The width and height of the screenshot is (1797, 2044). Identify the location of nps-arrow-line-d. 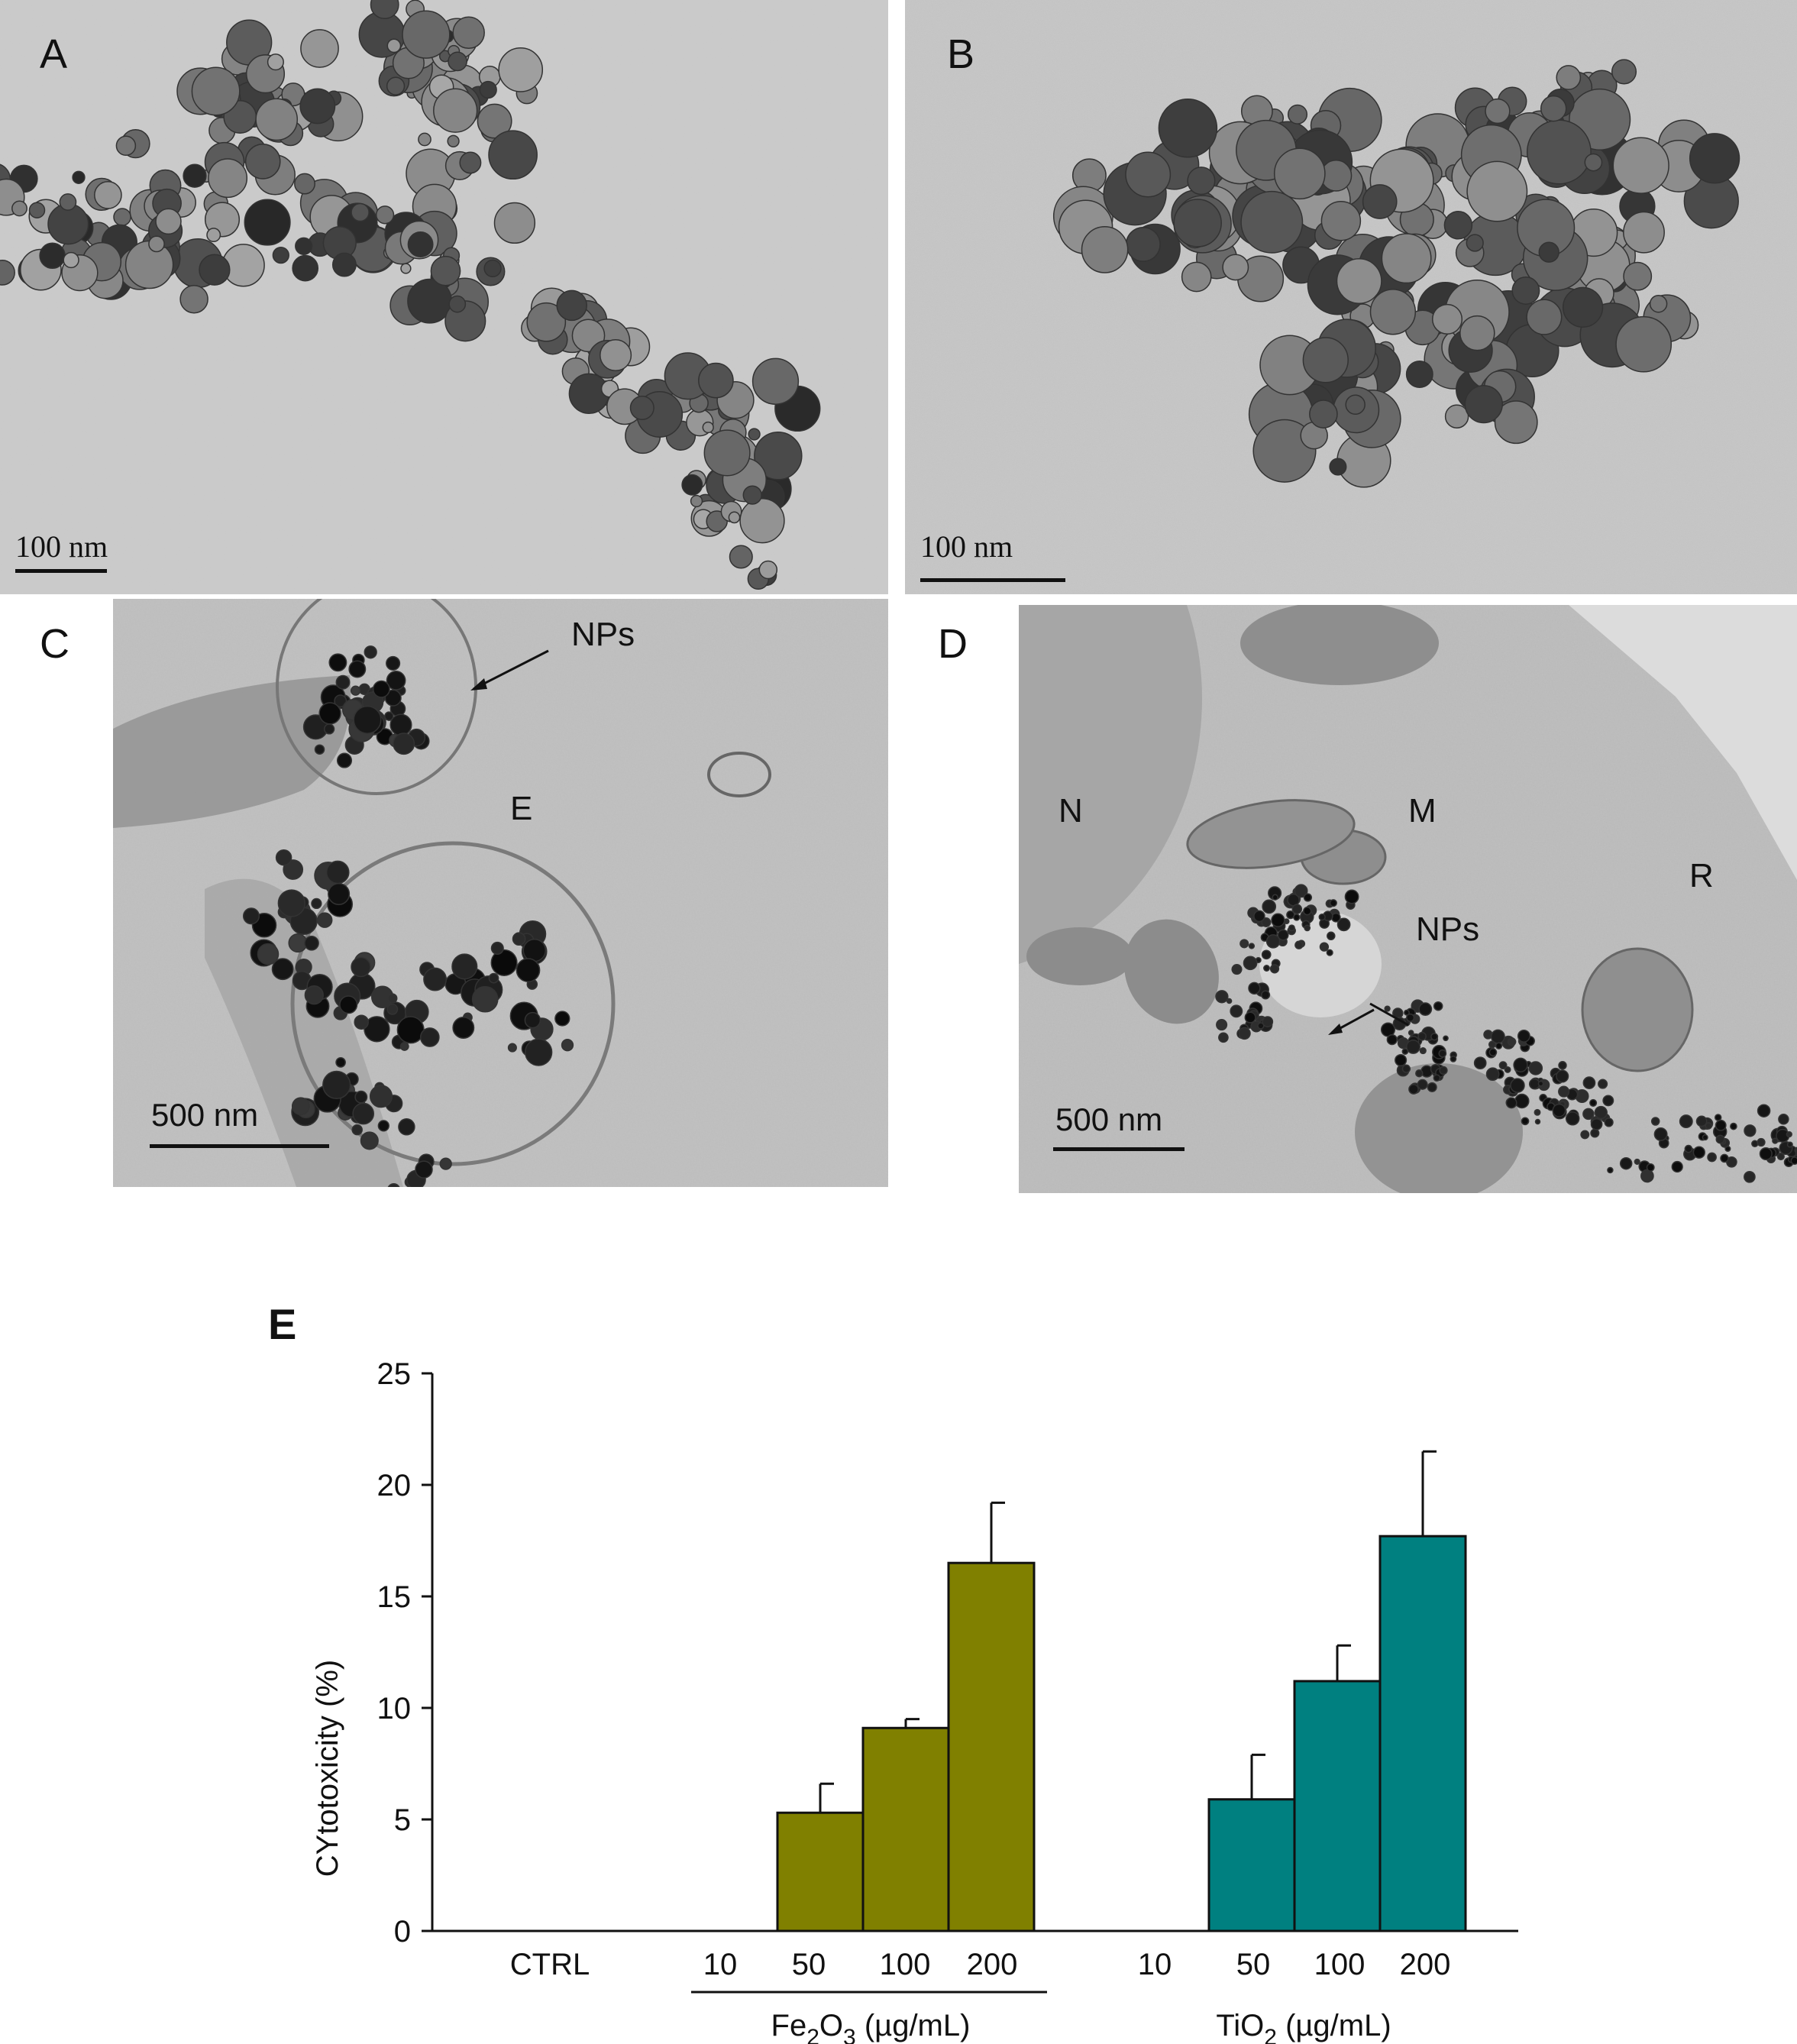
(1389, 1014).